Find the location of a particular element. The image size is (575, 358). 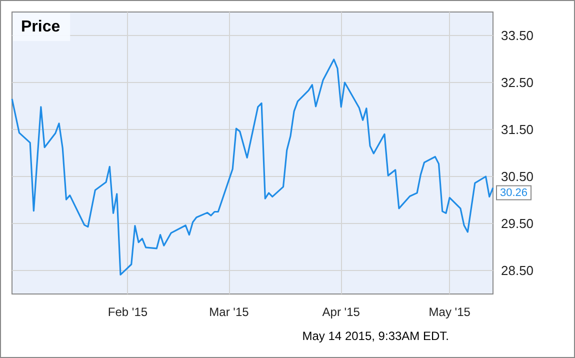

x-tick-label: Feb '15 is located at coordinates (128, 312).